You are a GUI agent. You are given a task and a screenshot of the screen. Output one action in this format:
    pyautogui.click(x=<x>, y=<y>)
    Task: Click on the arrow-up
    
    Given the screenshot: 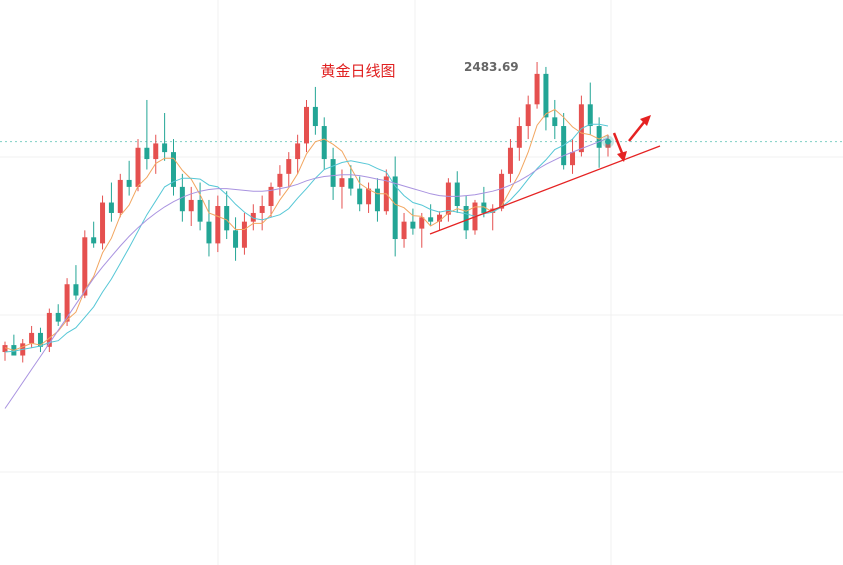 What is the action you would take?
    pyautogui.click(x=639, y=128)
    